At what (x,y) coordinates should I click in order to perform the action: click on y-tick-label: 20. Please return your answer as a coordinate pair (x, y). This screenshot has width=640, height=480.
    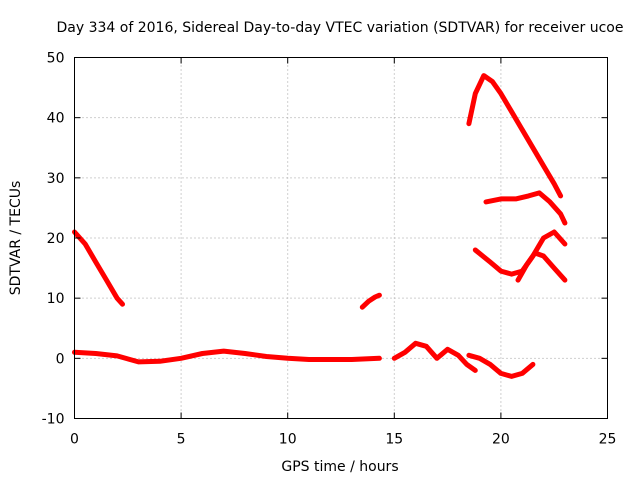
    Looking at the image, I should click on (56, 239).